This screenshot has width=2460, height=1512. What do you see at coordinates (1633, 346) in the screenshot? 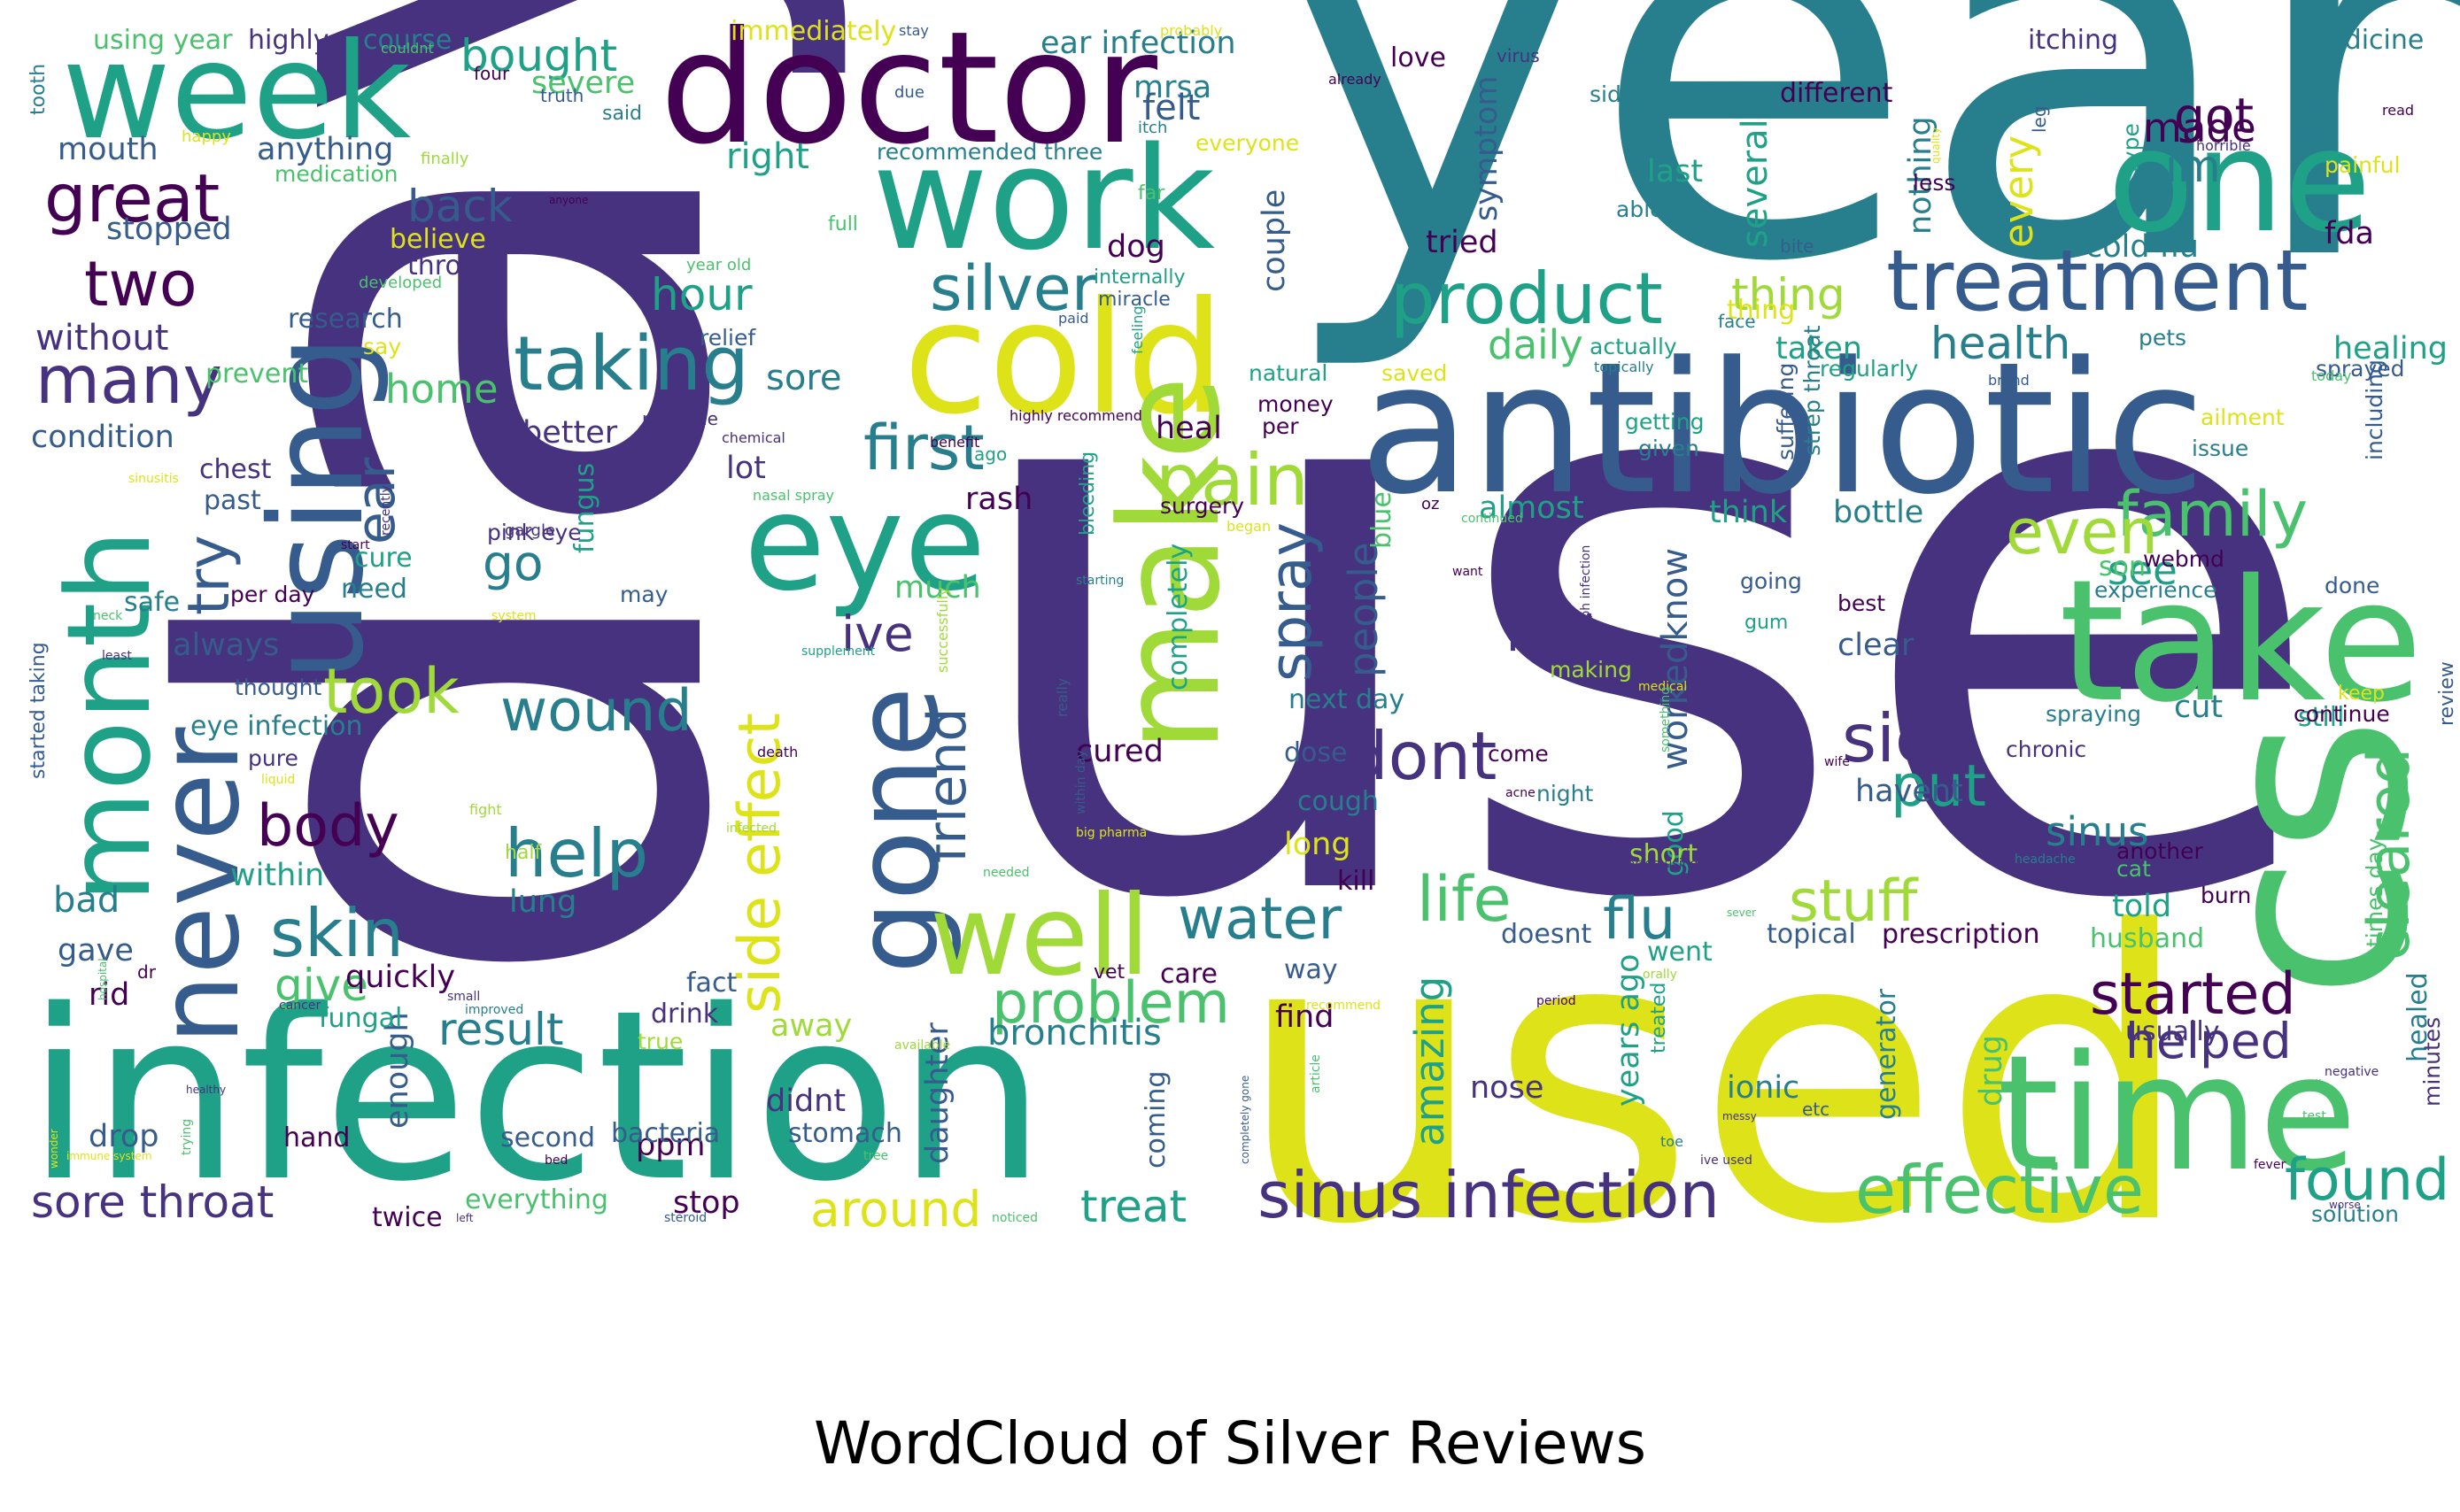
I see `word-203: actually` at bounding box center [1633, 346].